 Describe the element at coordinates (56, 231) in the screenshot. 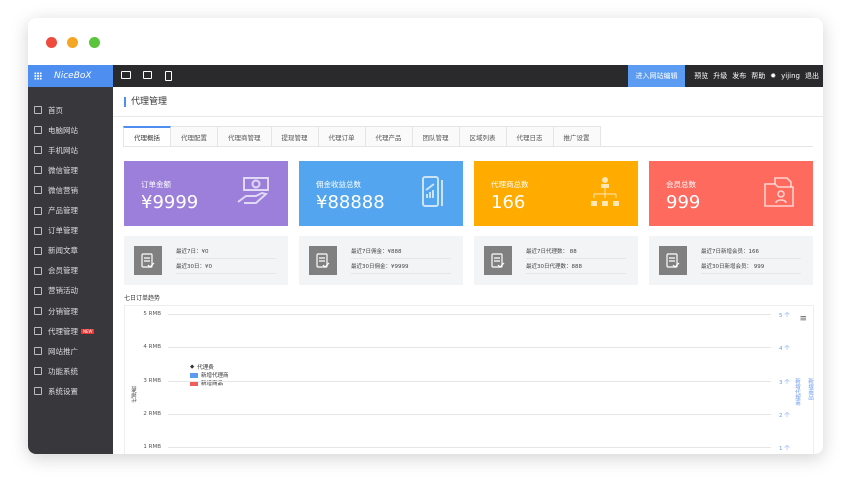

I see `sidebar-item: 订单管理` at that location.